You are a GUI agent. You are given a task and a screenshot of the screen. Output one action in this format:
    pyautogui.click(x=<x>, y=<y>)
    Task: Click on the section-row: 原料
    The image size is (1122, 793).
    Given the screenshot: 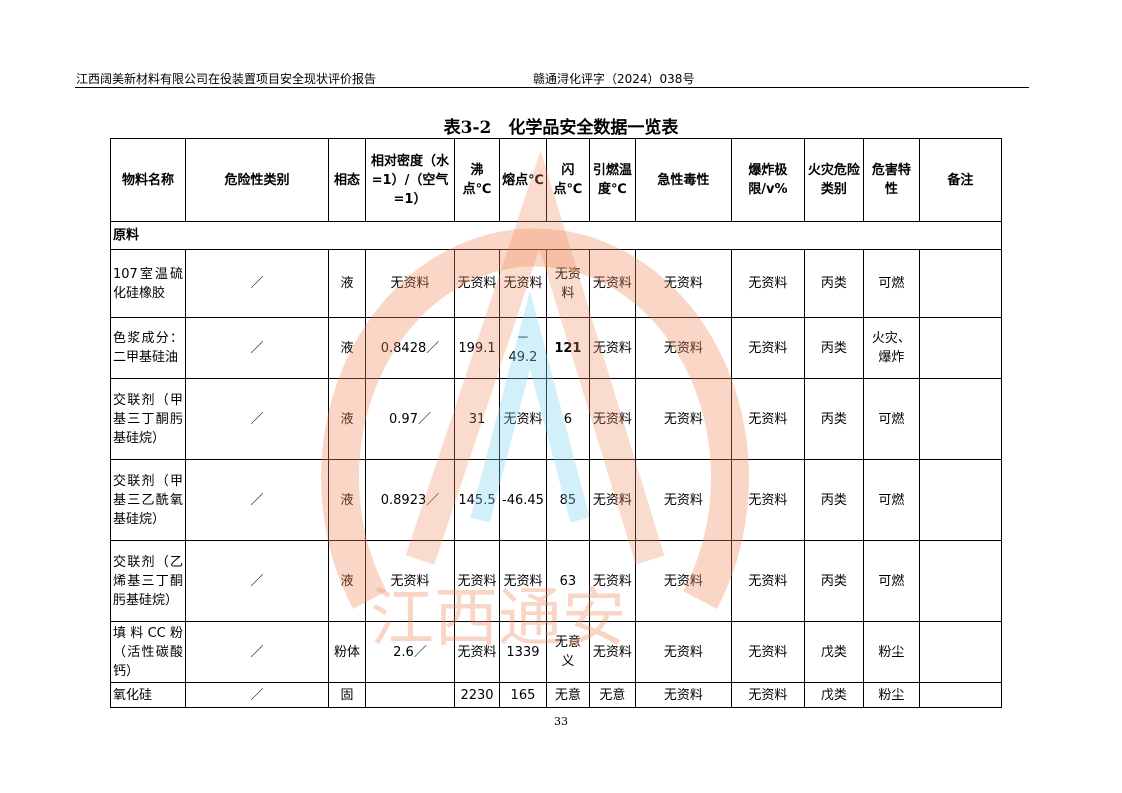 What is the action you would take?
    pyautogui.click(x=556, y=235)
    